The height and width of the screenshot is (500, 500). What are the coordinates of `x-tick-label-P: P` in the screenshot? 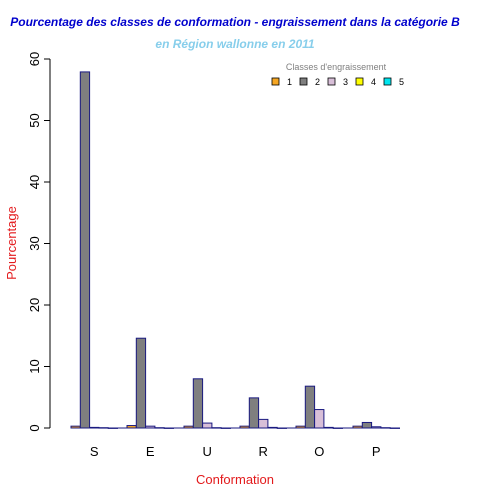 It's located at (376, 451).